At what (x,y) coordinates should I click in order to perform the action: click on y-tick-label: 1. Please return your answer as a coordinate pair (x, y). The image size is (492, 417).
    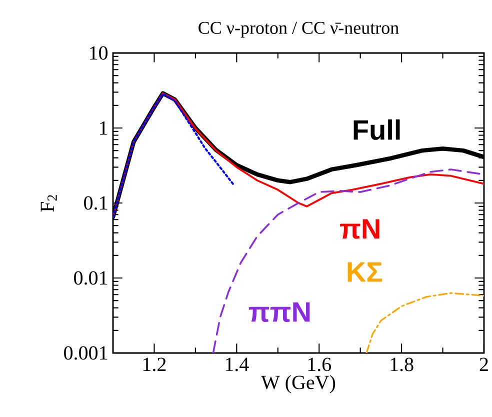
    Looking at the image, I should click on (104, 128).